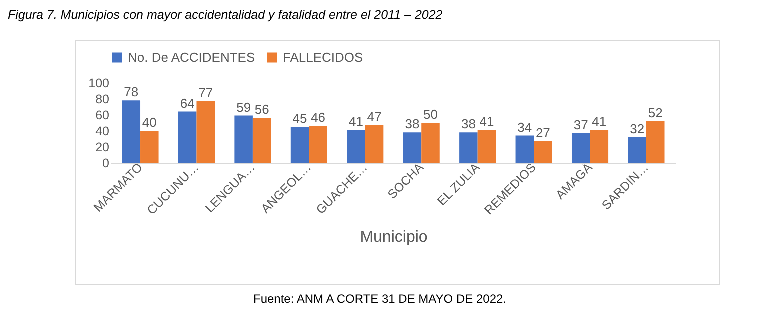 The image size is (760, 321). I want to click on data-label: 46, so click(318, 118).